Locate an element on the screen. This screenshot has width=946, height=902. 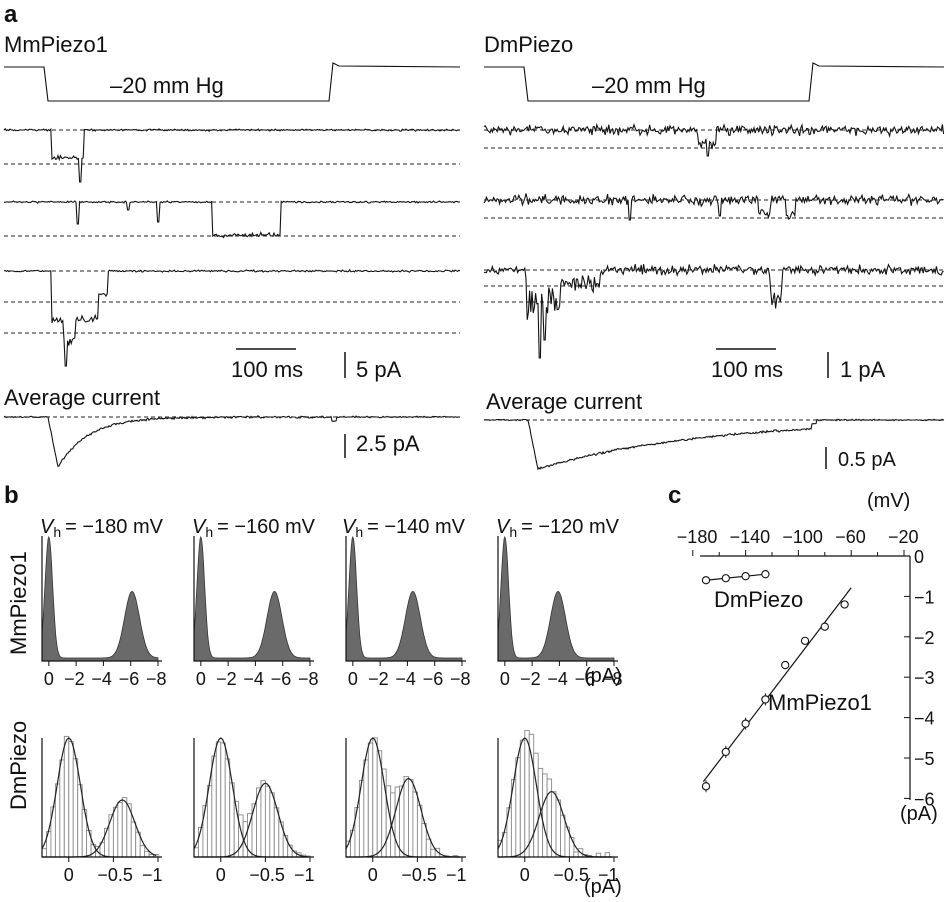
tick-label: −1 is located at coordinates (608, 875).